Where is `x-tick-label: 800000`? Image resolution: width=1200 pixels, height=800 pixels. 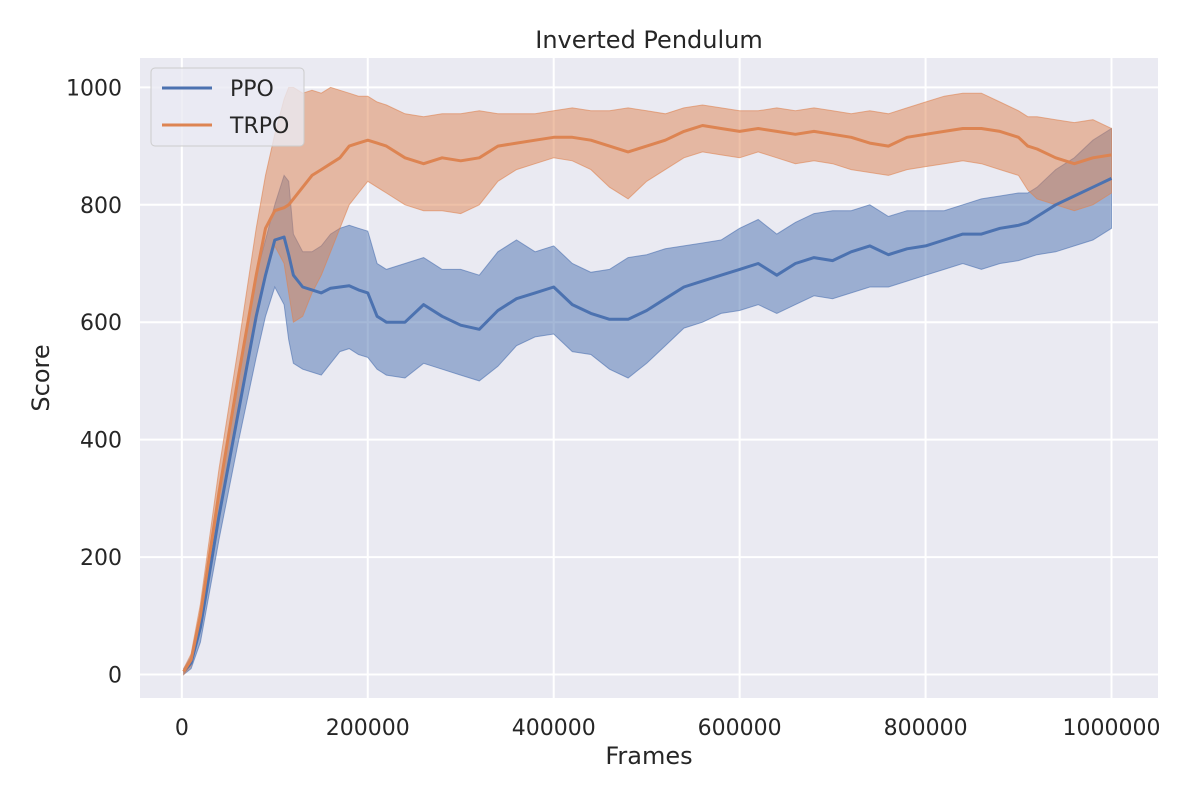
x-tick-label: 800000 is located at coordinates (926, 728).